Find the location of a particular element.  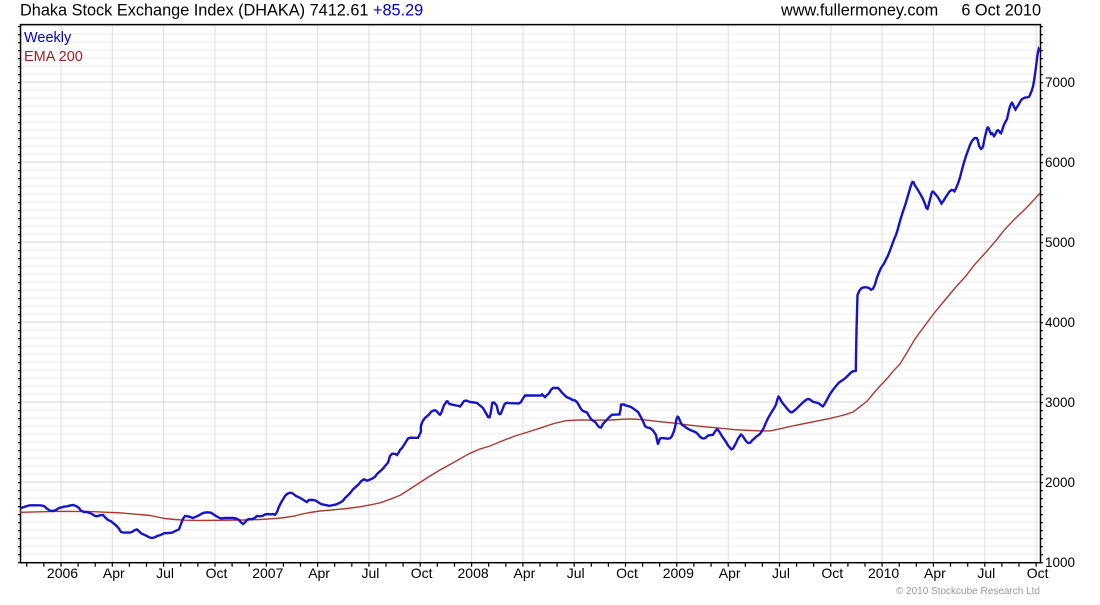

svg-text: 2000 is located at coordinates (1060, 482).